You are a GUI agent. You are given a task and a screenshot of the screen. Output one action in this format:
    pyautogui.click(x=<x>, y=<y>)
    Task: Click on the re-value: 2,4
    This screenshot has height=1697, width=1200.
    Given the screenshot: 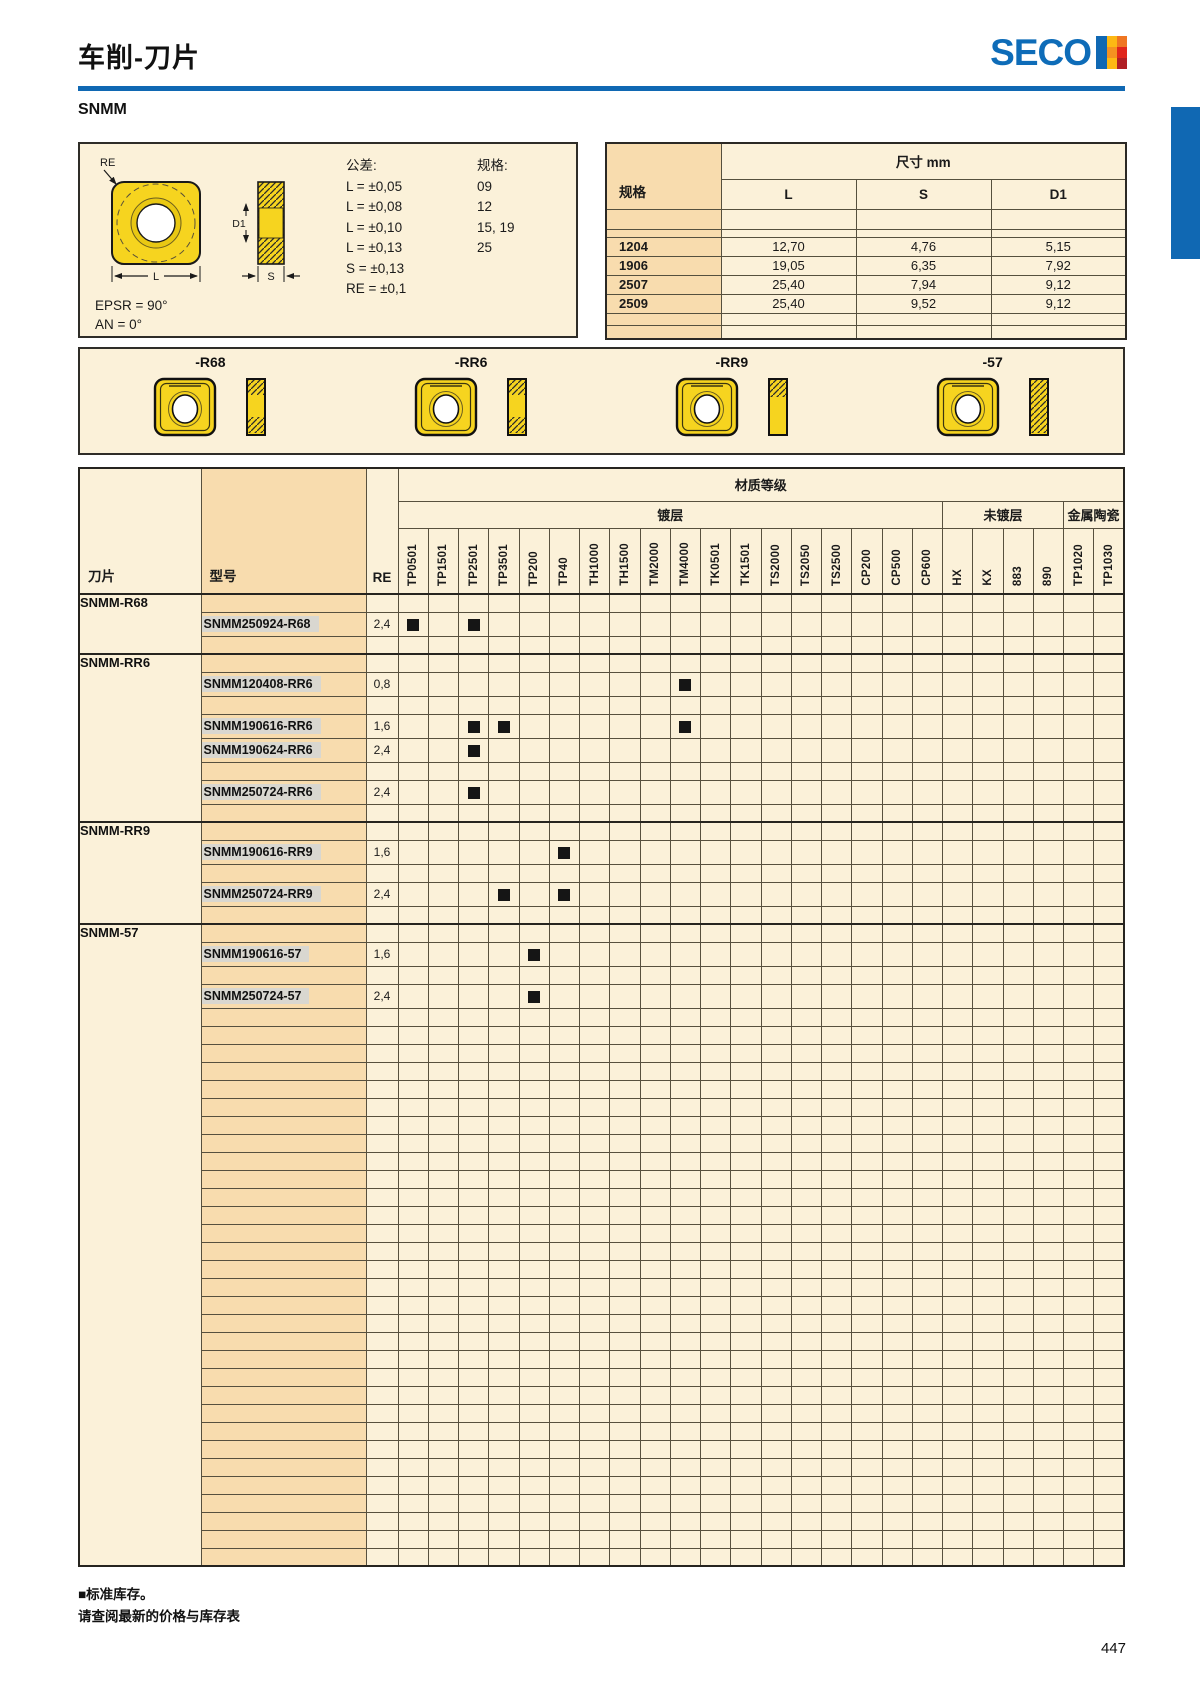 What is the action you would take?
    pyautogui.click(x=382, y=996)
    